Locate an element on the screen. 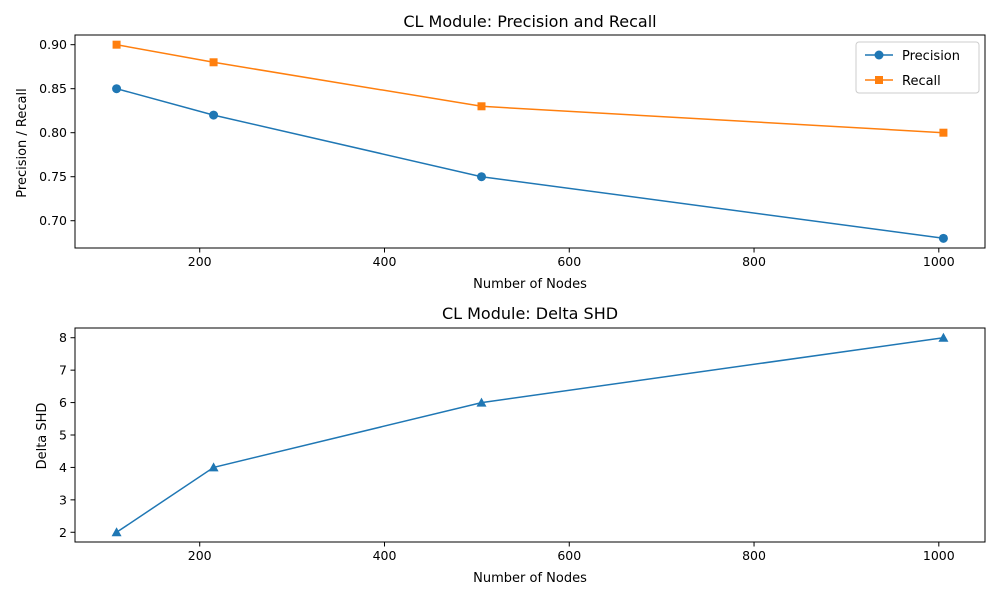 The image size is (1000, 600). y-tick-label: 7 is located at coordinates (63, 370).